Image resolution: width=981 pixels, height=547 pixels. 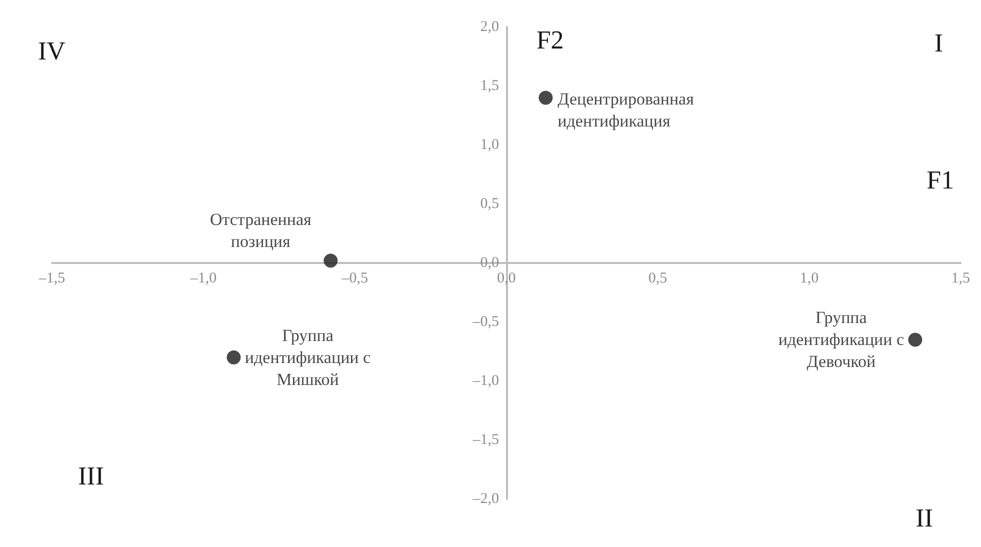 What do you see at coordinates (550, 40) in the screenshot?
I see `y-axis-title: F2` at bounding box center [550, 40].